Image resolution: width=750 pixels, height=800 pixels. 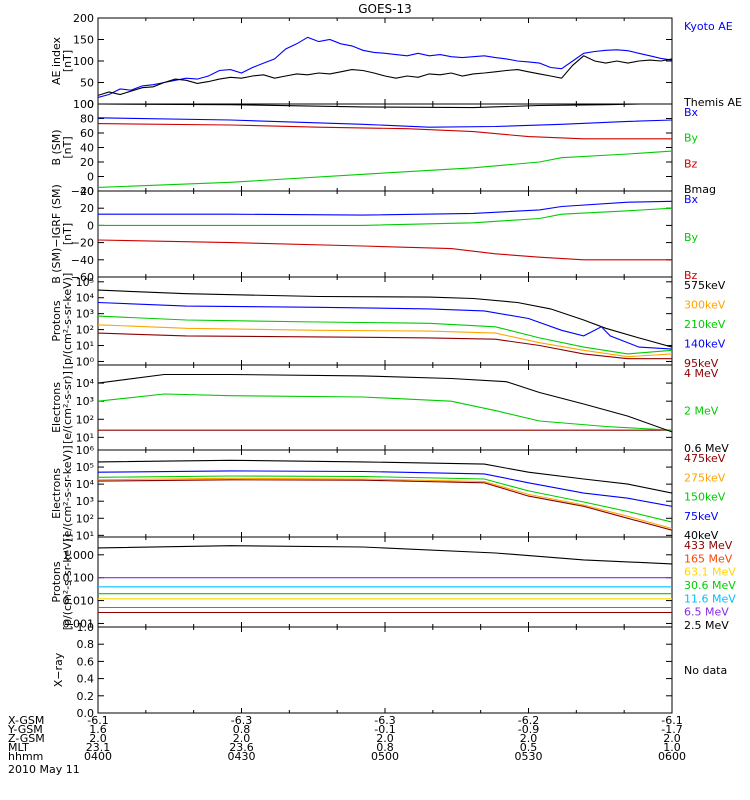 What do you see at coordinates (98, 756) in the screenshot?
I see `footer-value: 0400` at bounding box center [98, 756].